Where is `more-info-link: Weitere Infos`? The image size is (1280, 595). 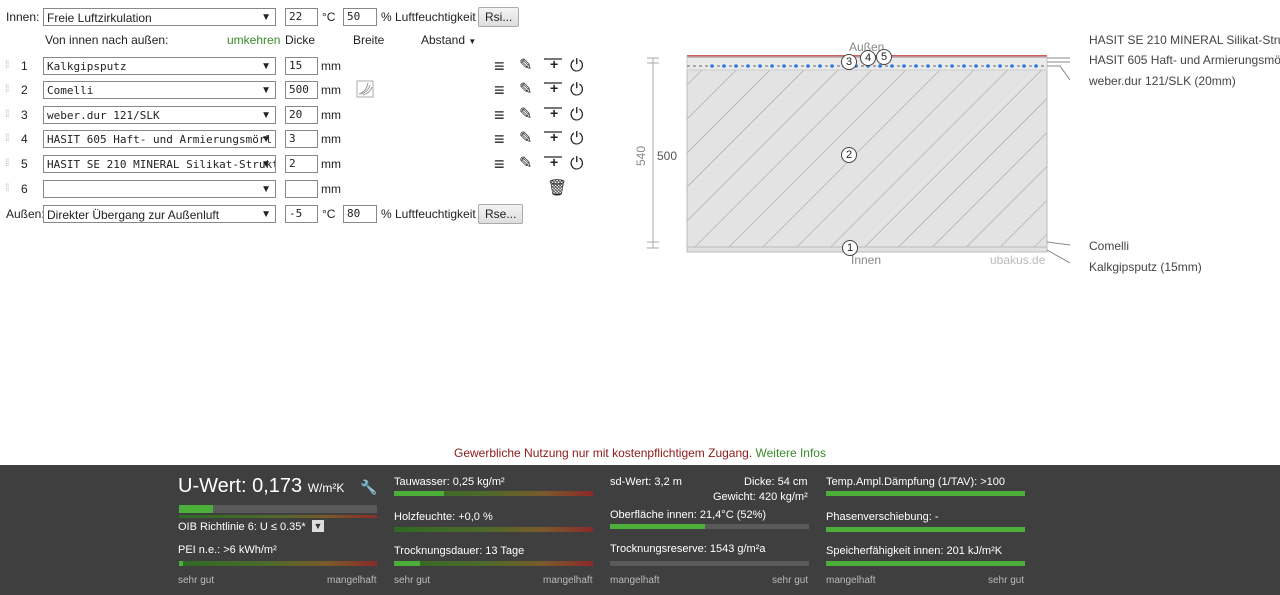
more-info-link: Weitere Infos is located at coordinates (790, 453).